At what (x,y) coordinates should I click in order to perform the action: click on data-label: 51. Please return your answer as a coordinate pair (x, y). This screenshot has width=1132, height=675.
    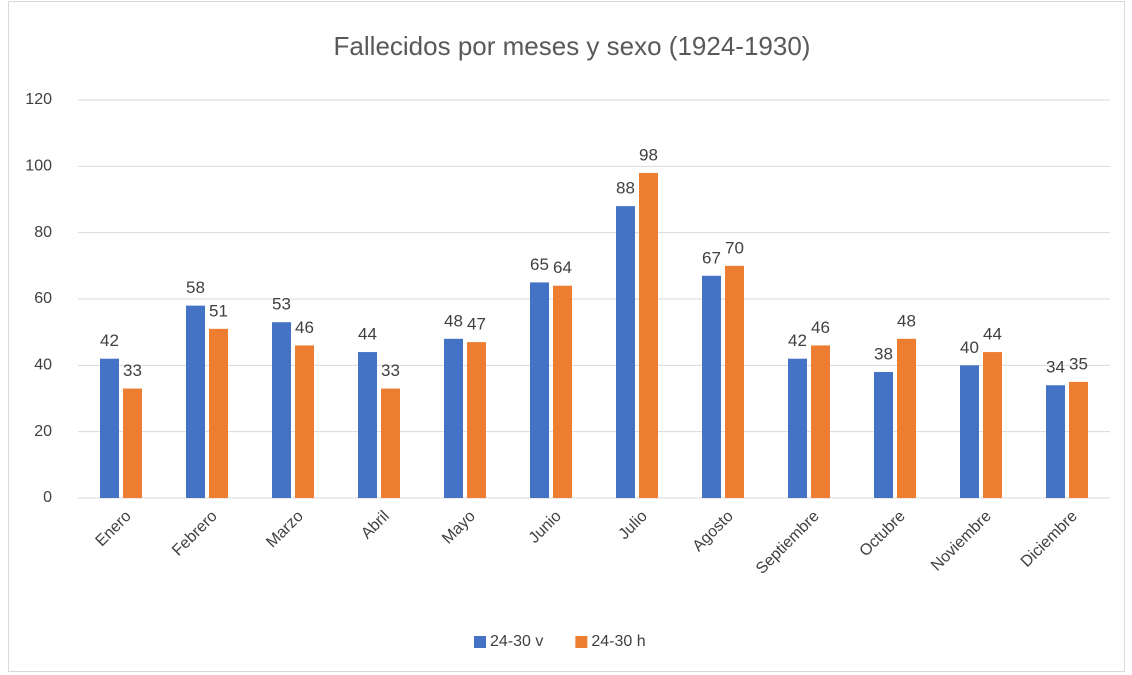
    Looking at the image, I should click on (218, 310).